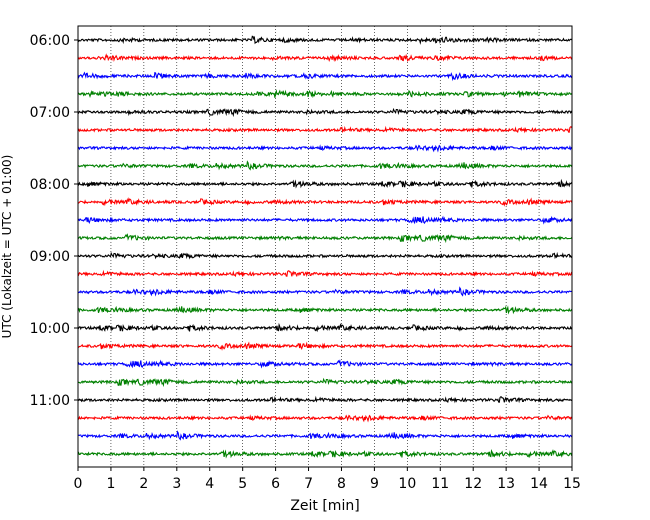 This screenshot has width=650, height=520. I want to click on x-tick-label-1: 1, so click(110, 484).